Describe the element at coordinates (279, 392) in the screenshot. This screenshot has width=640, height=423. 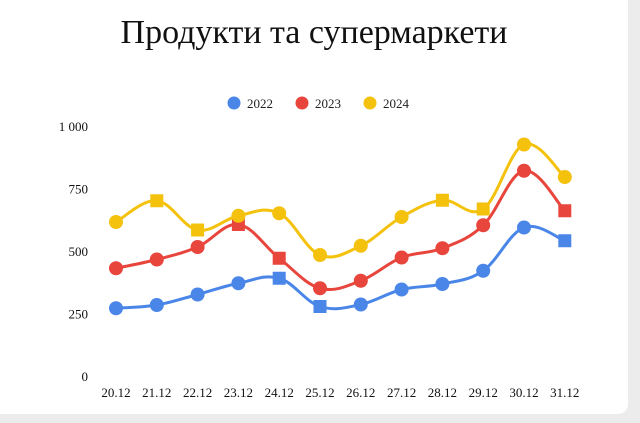
I see `x-tick-label: 24.12` at that location.